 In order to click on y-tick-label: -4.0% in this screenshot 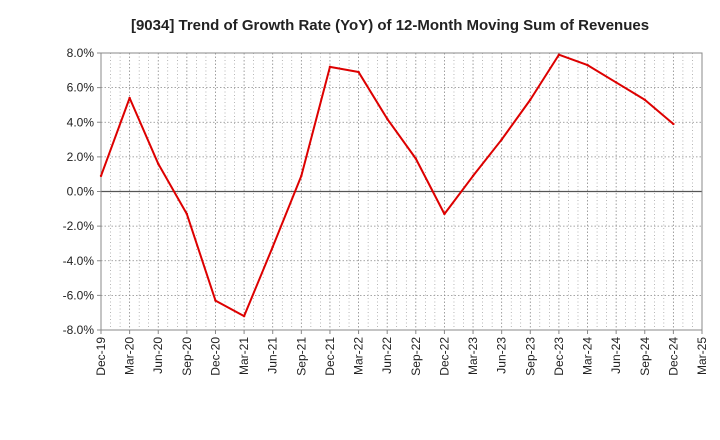, I will do `click(79, 261)`.